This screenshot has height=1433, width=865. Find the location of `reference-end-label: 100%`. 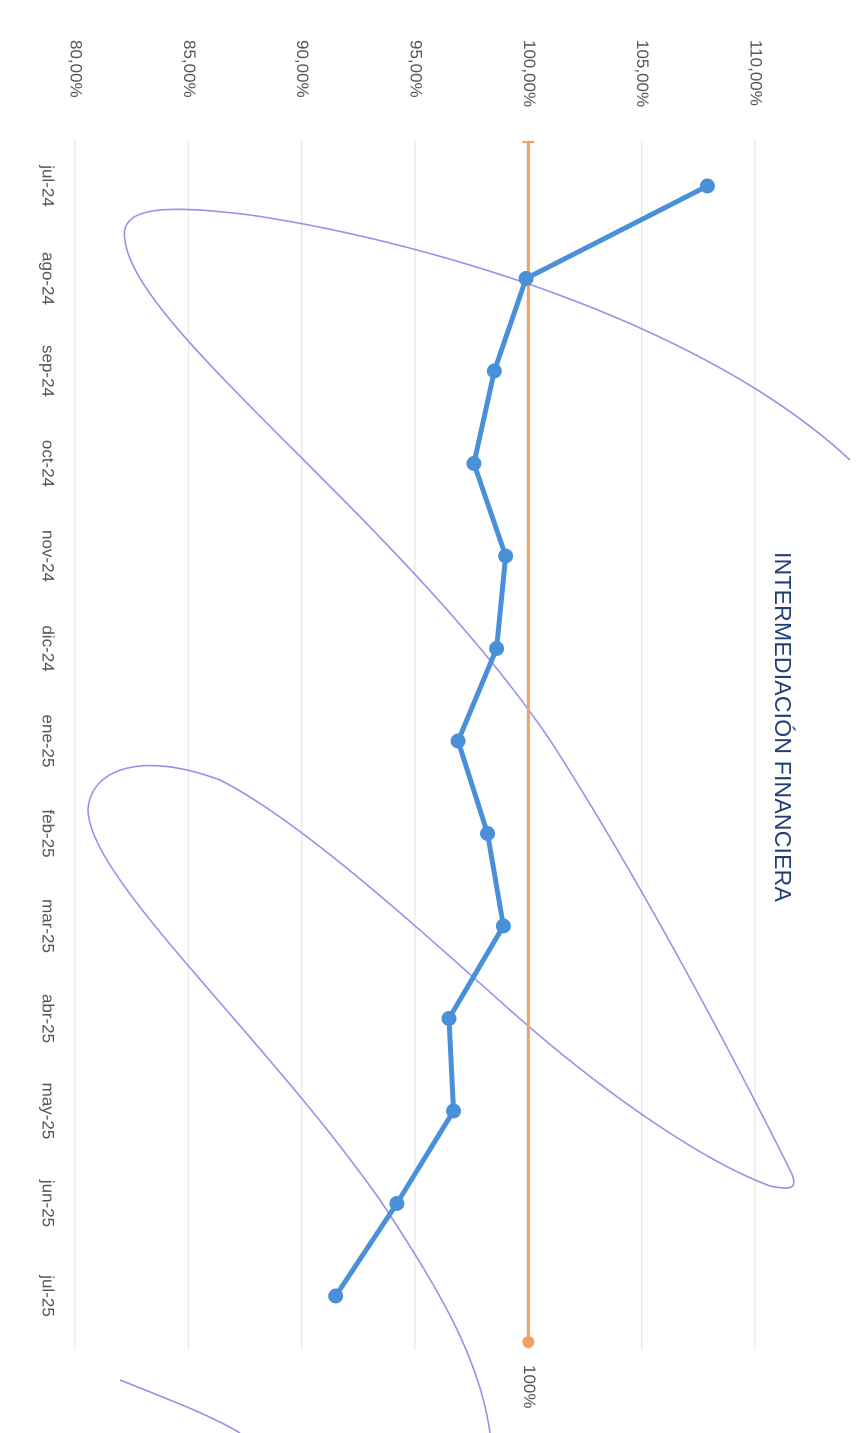

reference-end-label: 100% is located at coordinates (529, 1386).